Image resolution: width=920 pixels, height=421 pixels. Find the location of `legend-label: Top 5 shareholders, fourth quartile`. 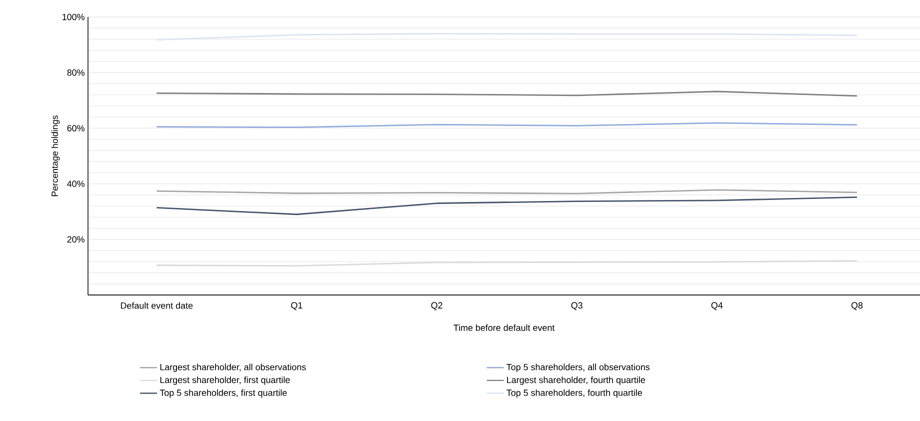

legend-label: Top 5 shareholders, fourth quartile is located at coordinates (574, 393).